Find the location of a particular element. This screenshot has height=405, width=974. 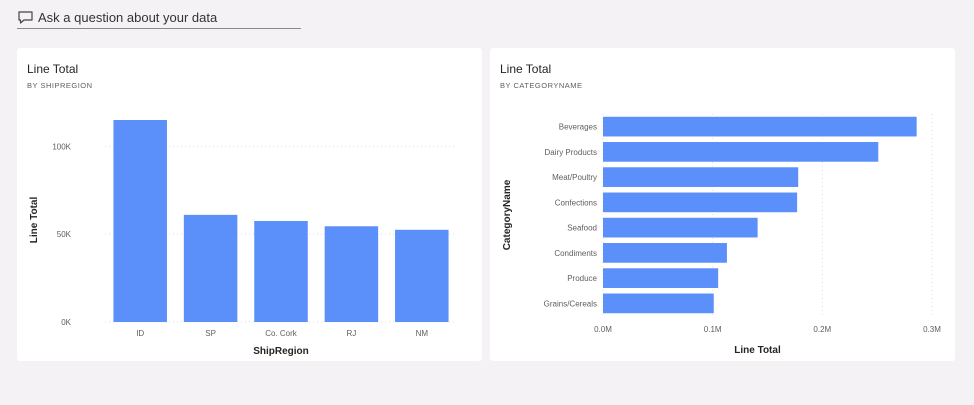

y-tick-label: Produce is located at coordinates (582, 278).